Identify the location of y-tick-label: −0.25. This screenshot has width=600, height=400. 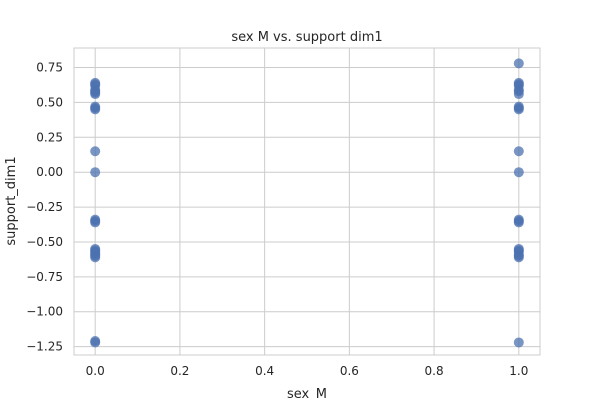
(44, 207).